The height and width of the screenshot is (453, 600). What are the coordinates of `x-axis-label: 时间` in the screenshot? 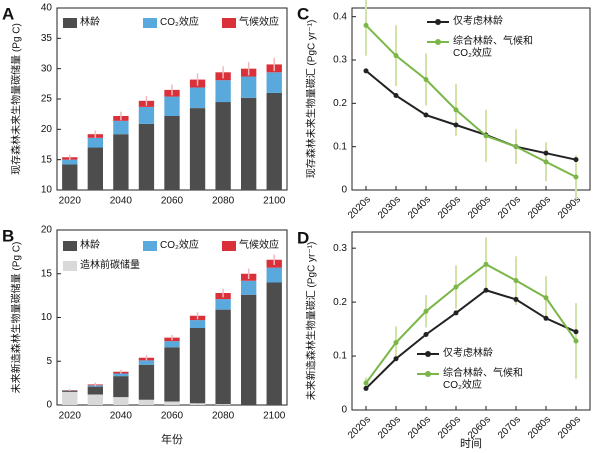 It's located at (471, 443).